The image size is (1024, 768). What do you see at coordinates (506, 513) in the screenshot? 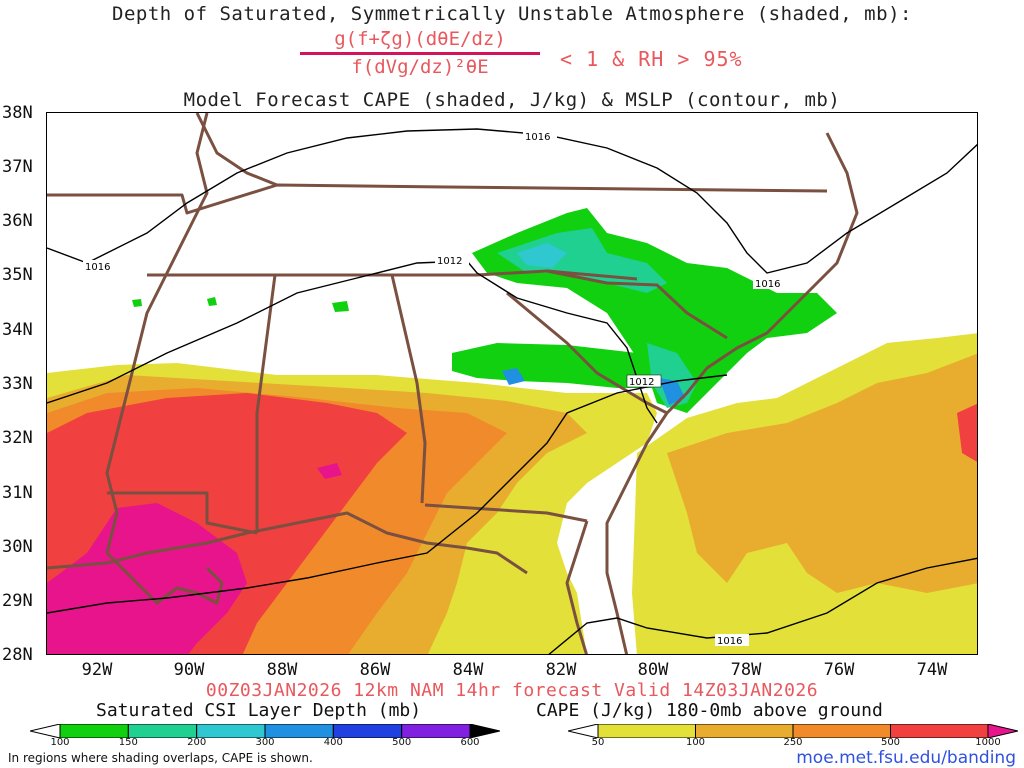
I see `ga-fl-border` at bounding box center [506, 513].